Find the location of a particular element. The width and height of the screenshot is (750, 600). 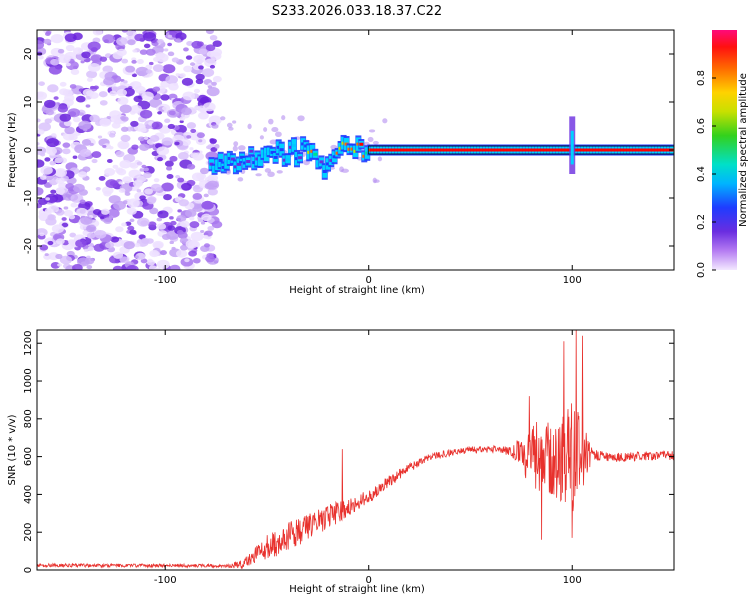

track-spike-core is located at coordinates (572, 147).